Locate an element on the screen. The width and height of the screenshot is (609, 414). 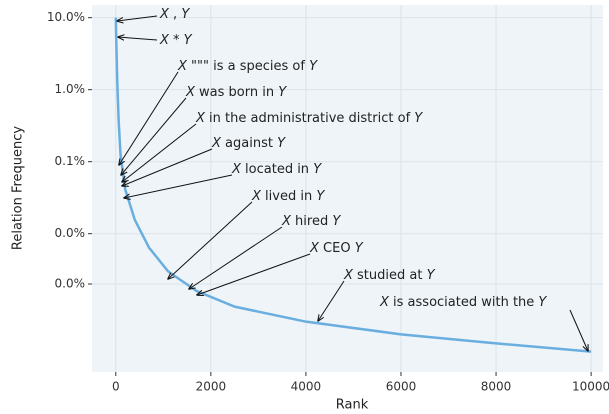
annotation: X """ is a species of Y is located at coordinates (247, 66).